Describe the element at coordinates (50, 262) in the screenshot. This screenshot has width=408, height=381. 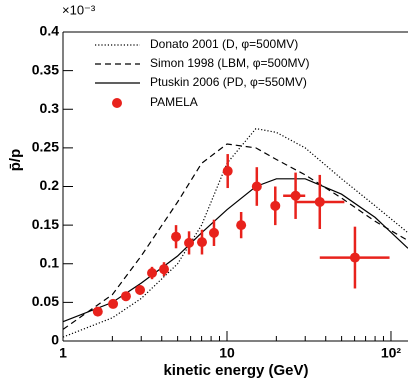
I see `y-tick-label: 0.1` at that location.